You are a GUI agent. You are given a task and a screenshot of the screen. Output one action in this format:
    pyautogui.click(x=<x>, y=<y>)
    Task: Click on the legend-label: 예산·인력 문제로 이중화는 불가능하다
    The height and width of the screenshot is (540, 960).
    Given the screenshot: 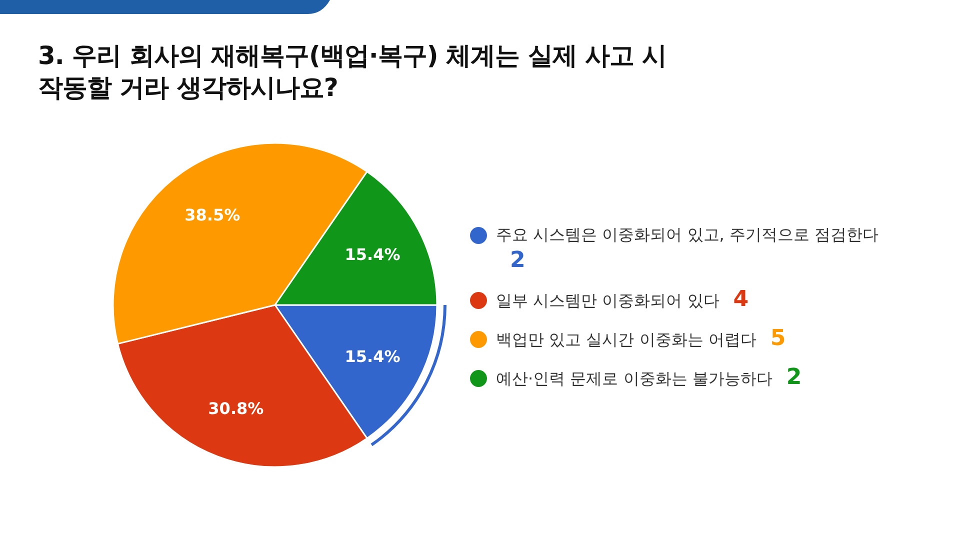 What is the action you would take?
    pyautogui.click(x=634, y=378)
    